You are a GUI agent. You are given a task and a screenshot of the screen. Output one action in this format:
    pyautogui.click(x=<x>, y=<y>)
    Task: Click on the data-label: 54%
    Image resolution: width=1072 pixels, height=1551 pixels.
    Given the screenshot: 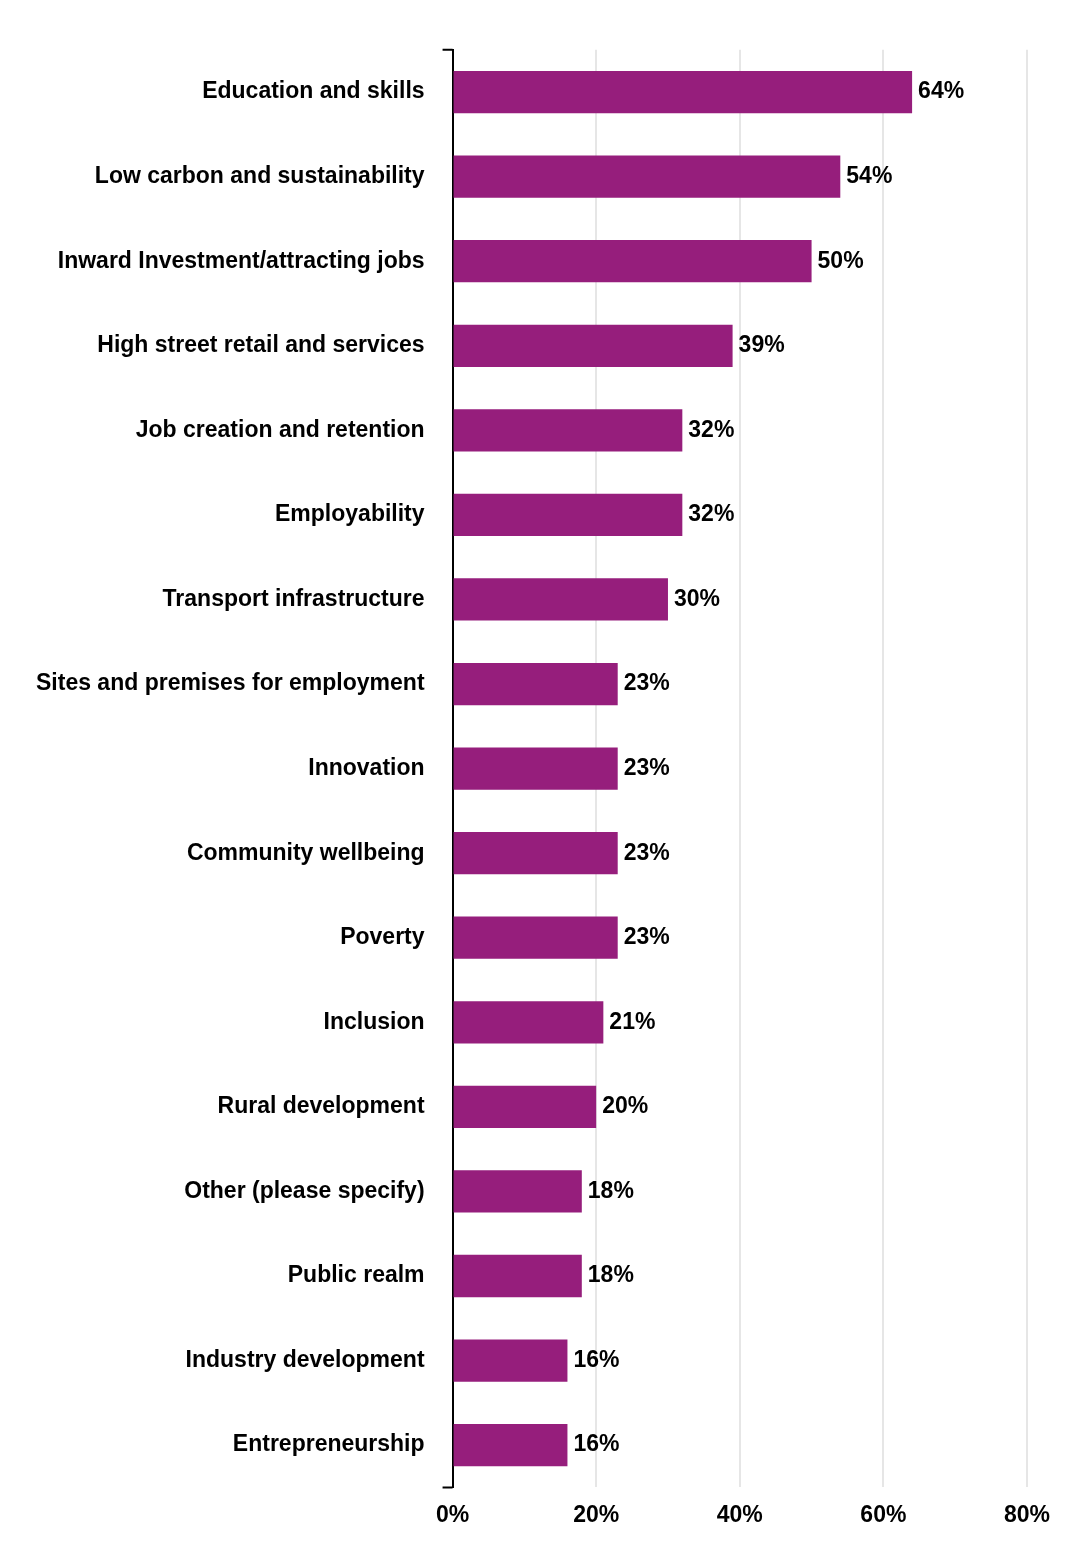 What is the action you would take?
    pyautogui.click(x=869, y=174)
    